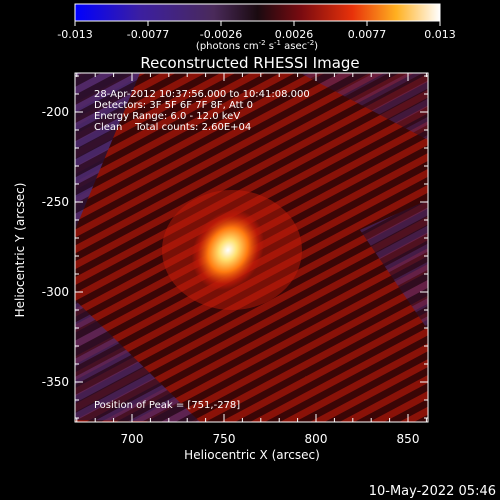 Image resolution: width=500 pixels, height=500 pixels. I want to click on x-tick-label: 800, so click(316, 439).